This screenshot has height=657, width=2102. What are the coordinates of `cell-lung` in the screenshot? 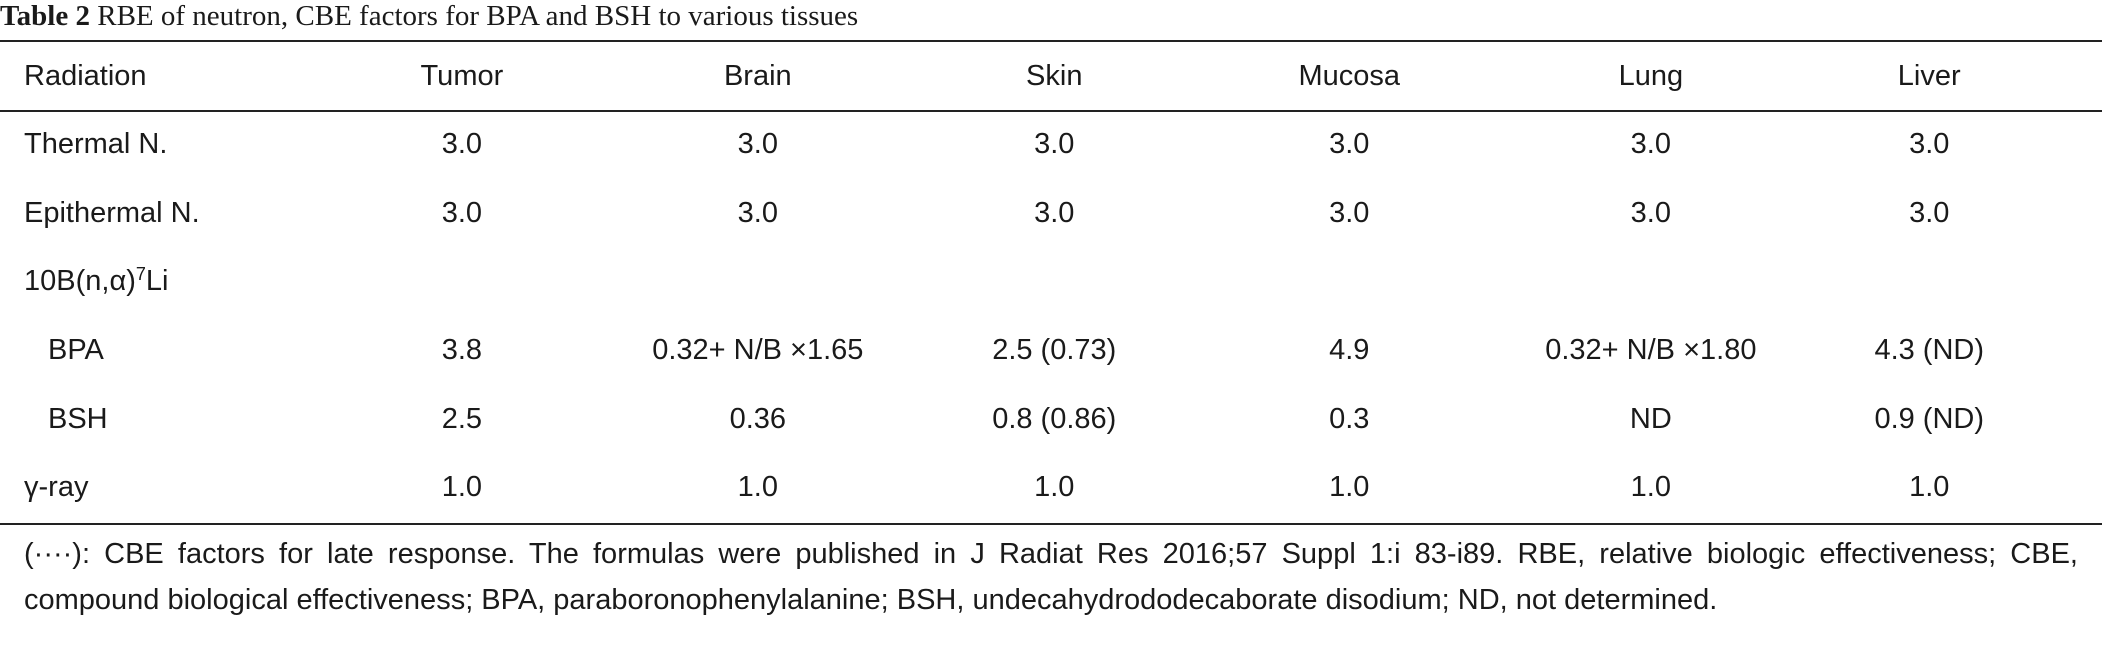 It's located at (1650, 281).